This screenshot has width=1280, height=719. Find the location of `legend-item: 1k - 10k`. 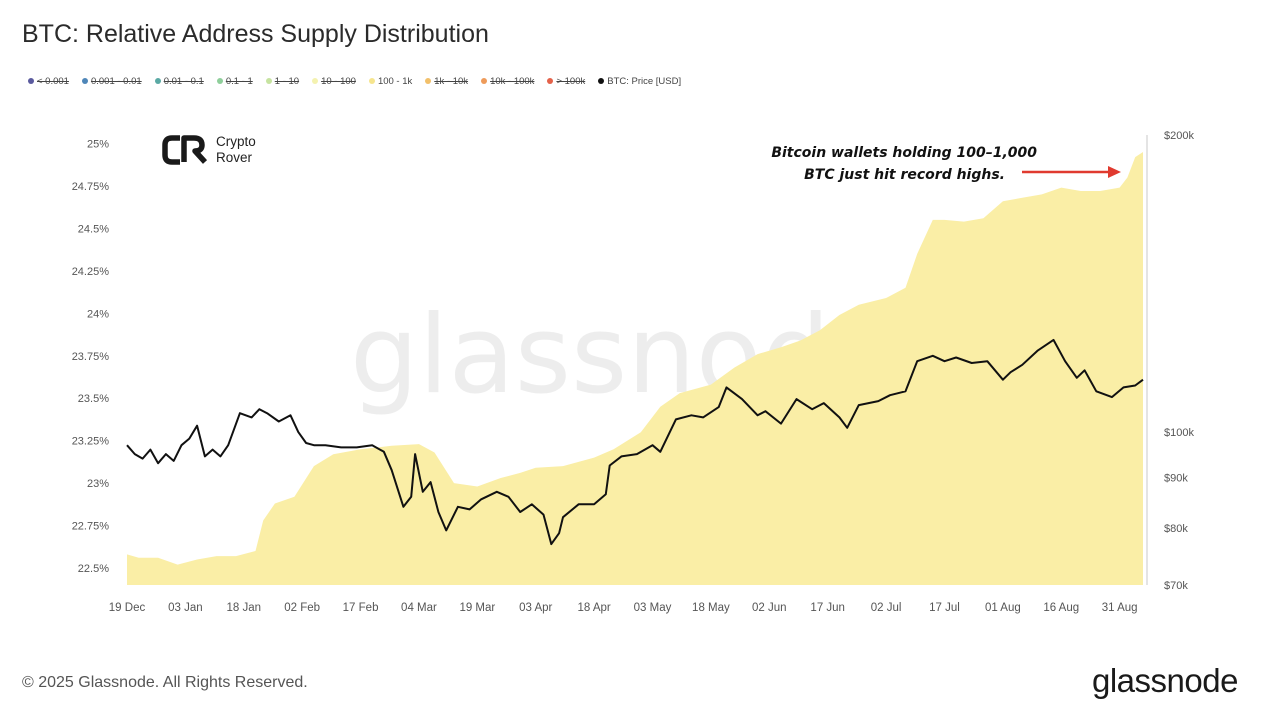

legend-item: 1k - 10k is located at coordinates (446, 81).